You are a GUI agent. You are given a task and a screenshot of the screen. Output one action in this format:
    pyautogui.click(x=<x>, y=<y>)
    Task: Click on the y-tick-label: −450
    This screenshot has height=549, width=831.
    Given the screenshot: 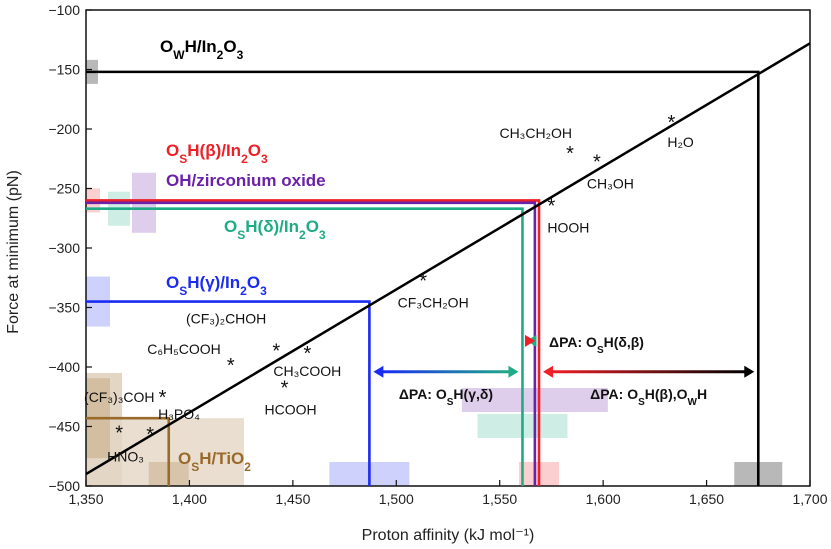 What is the action you would take?
    pyautogui.click(x=64, y=427)
    